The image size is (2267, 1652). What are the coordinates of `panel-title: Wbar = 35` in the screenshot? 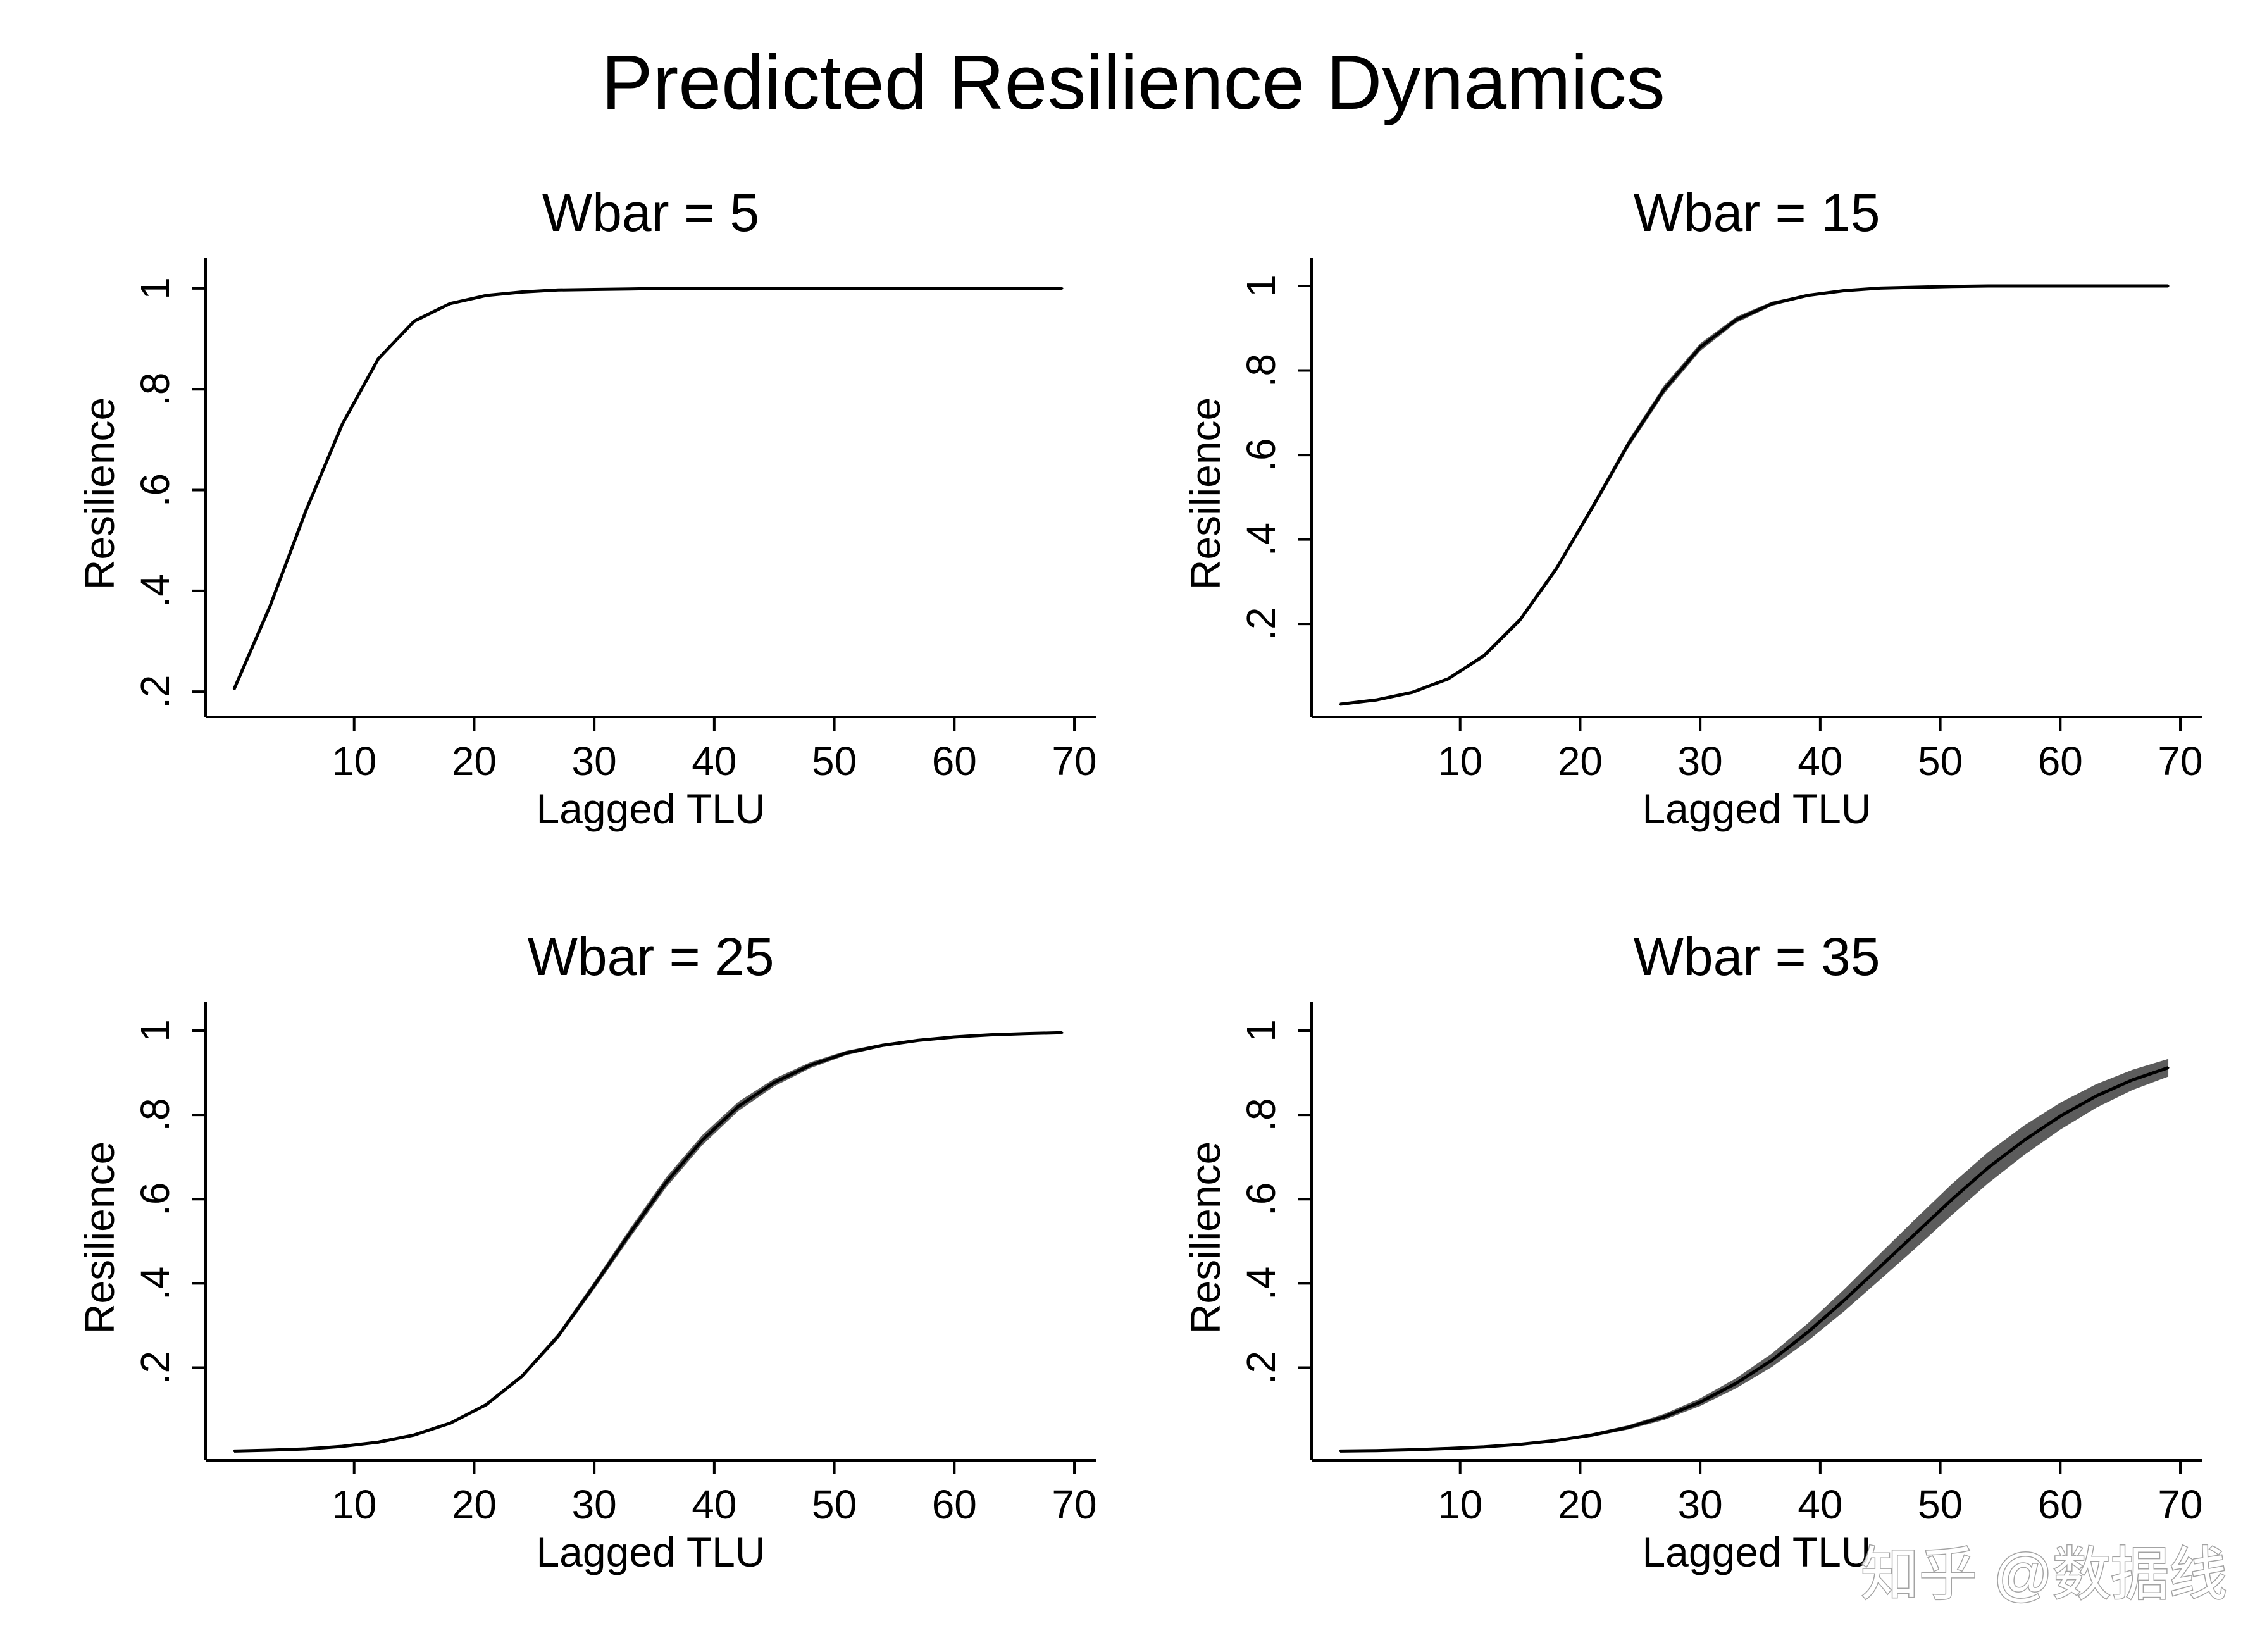 It's located at (1757, 956).